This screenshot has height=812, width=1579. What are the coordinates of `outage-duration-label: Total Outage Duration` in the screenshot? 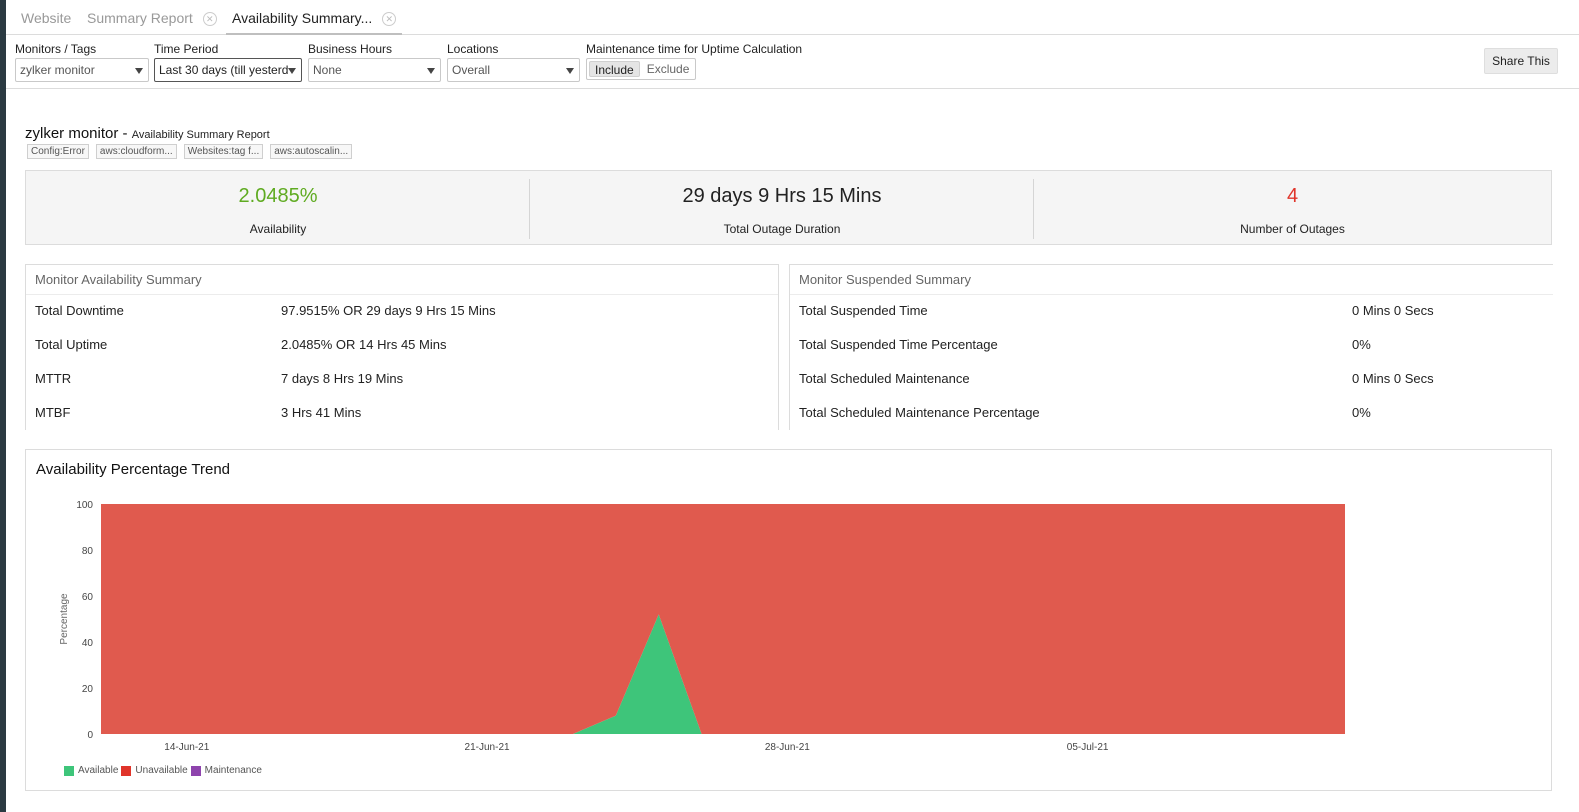 It's located at (782, 229).